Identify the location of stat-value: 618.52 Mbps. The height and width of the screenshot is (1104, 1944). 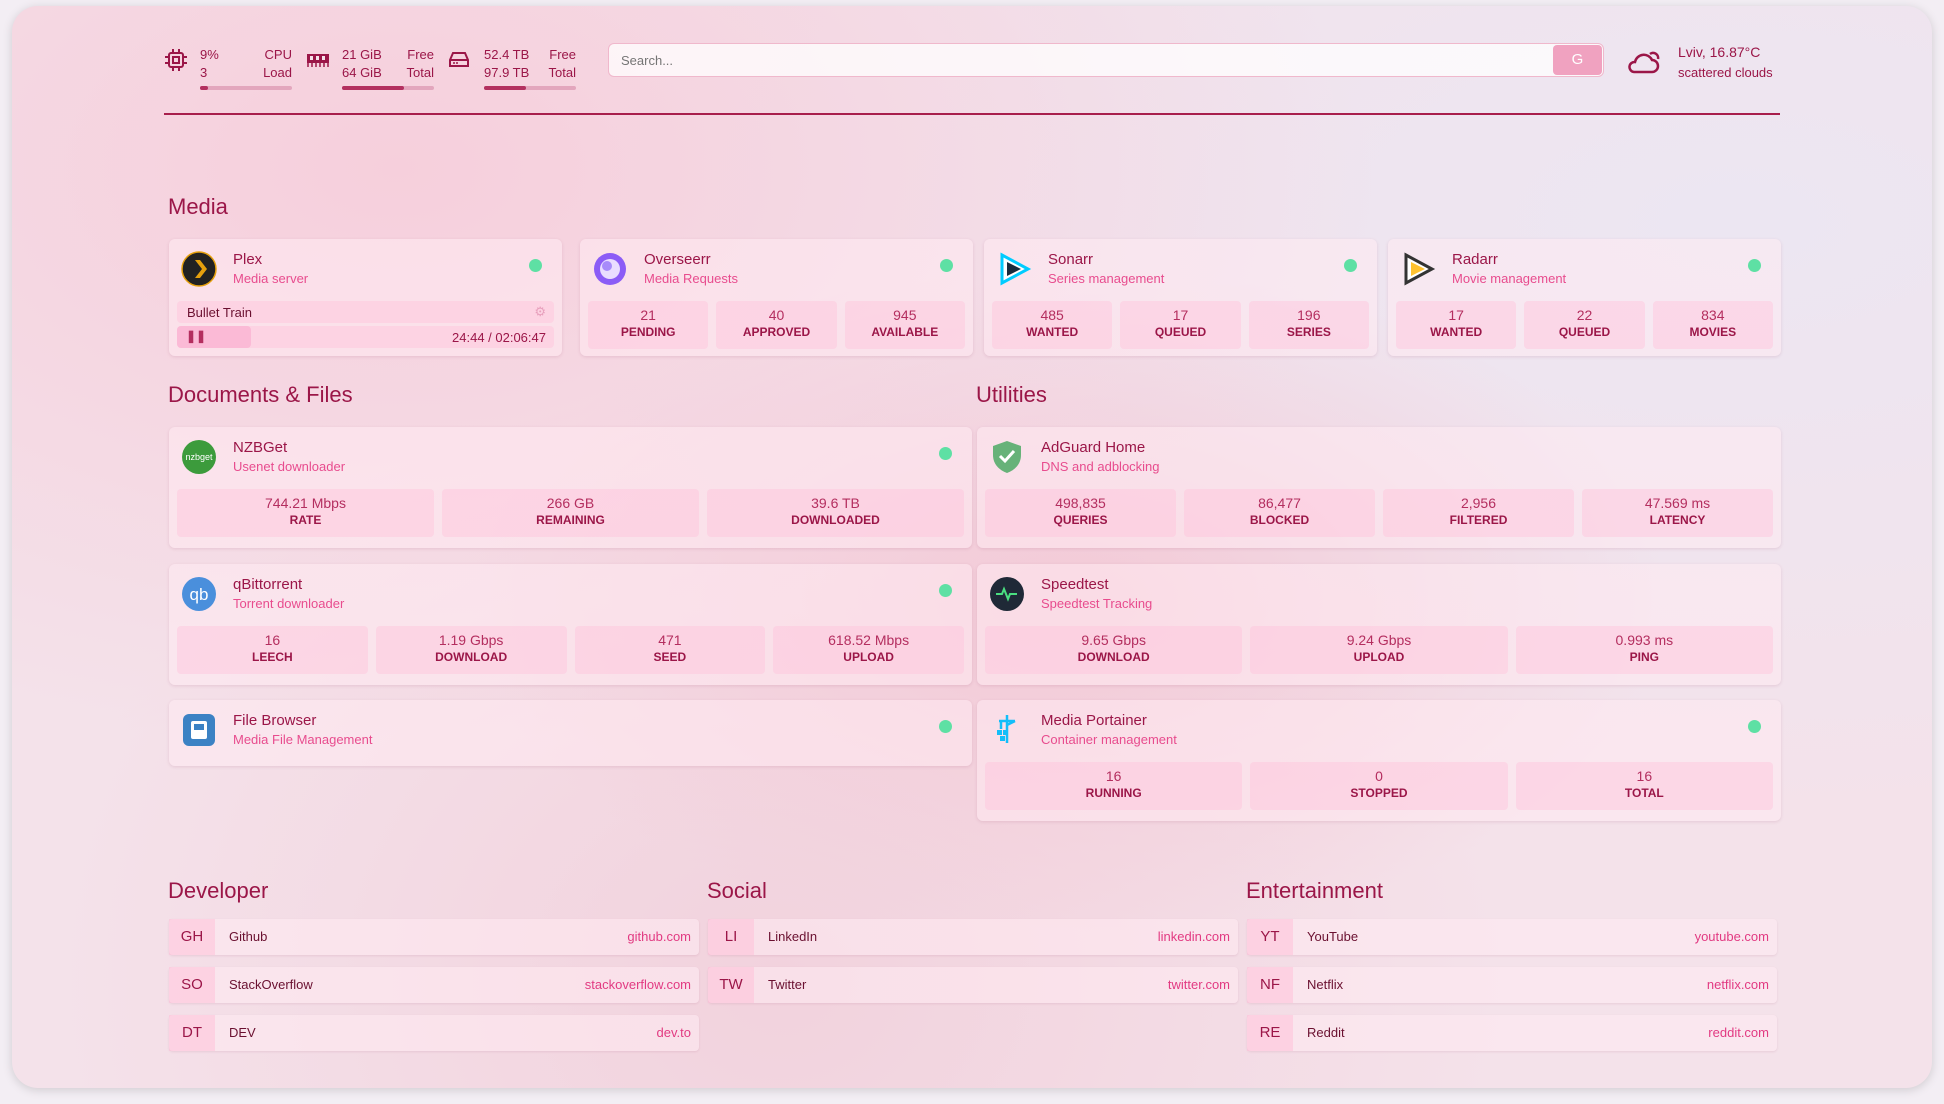
(869, 640).